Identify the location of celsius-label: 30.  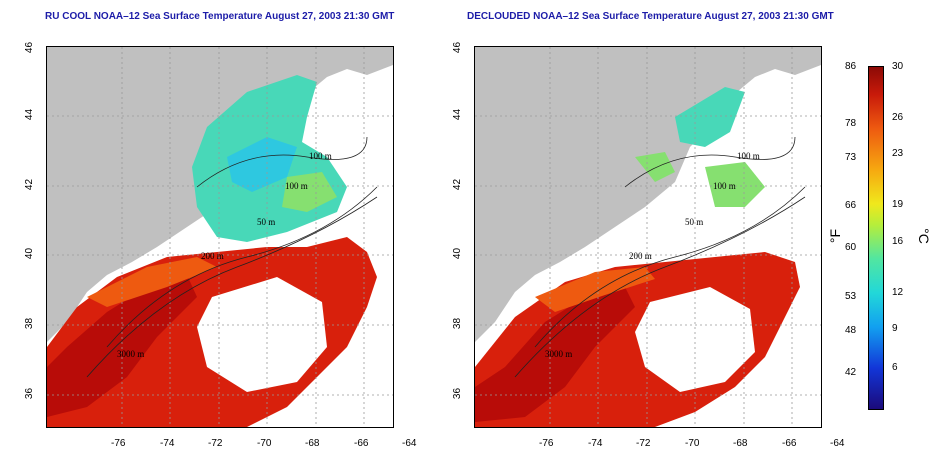
(898, 66).